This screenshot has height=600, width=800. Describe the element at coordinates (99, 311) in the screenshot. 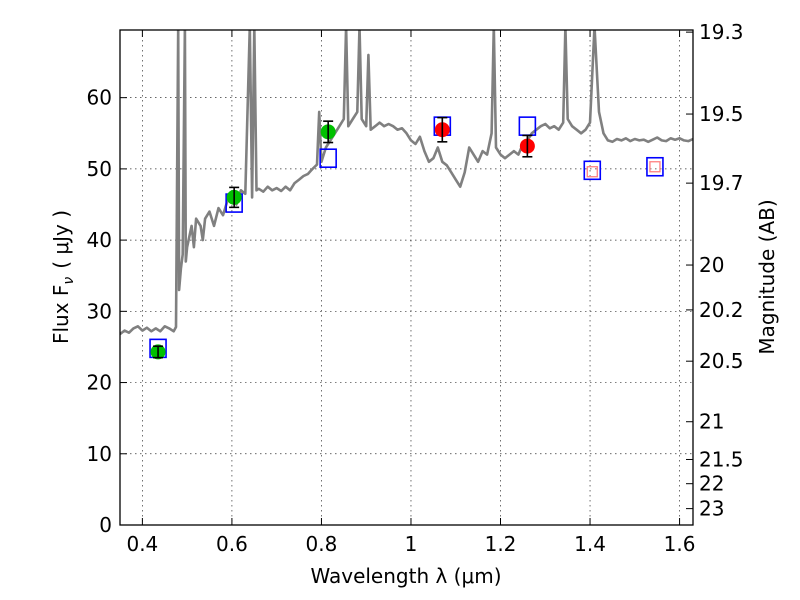

I see `y-tick-label: 30` at that location.